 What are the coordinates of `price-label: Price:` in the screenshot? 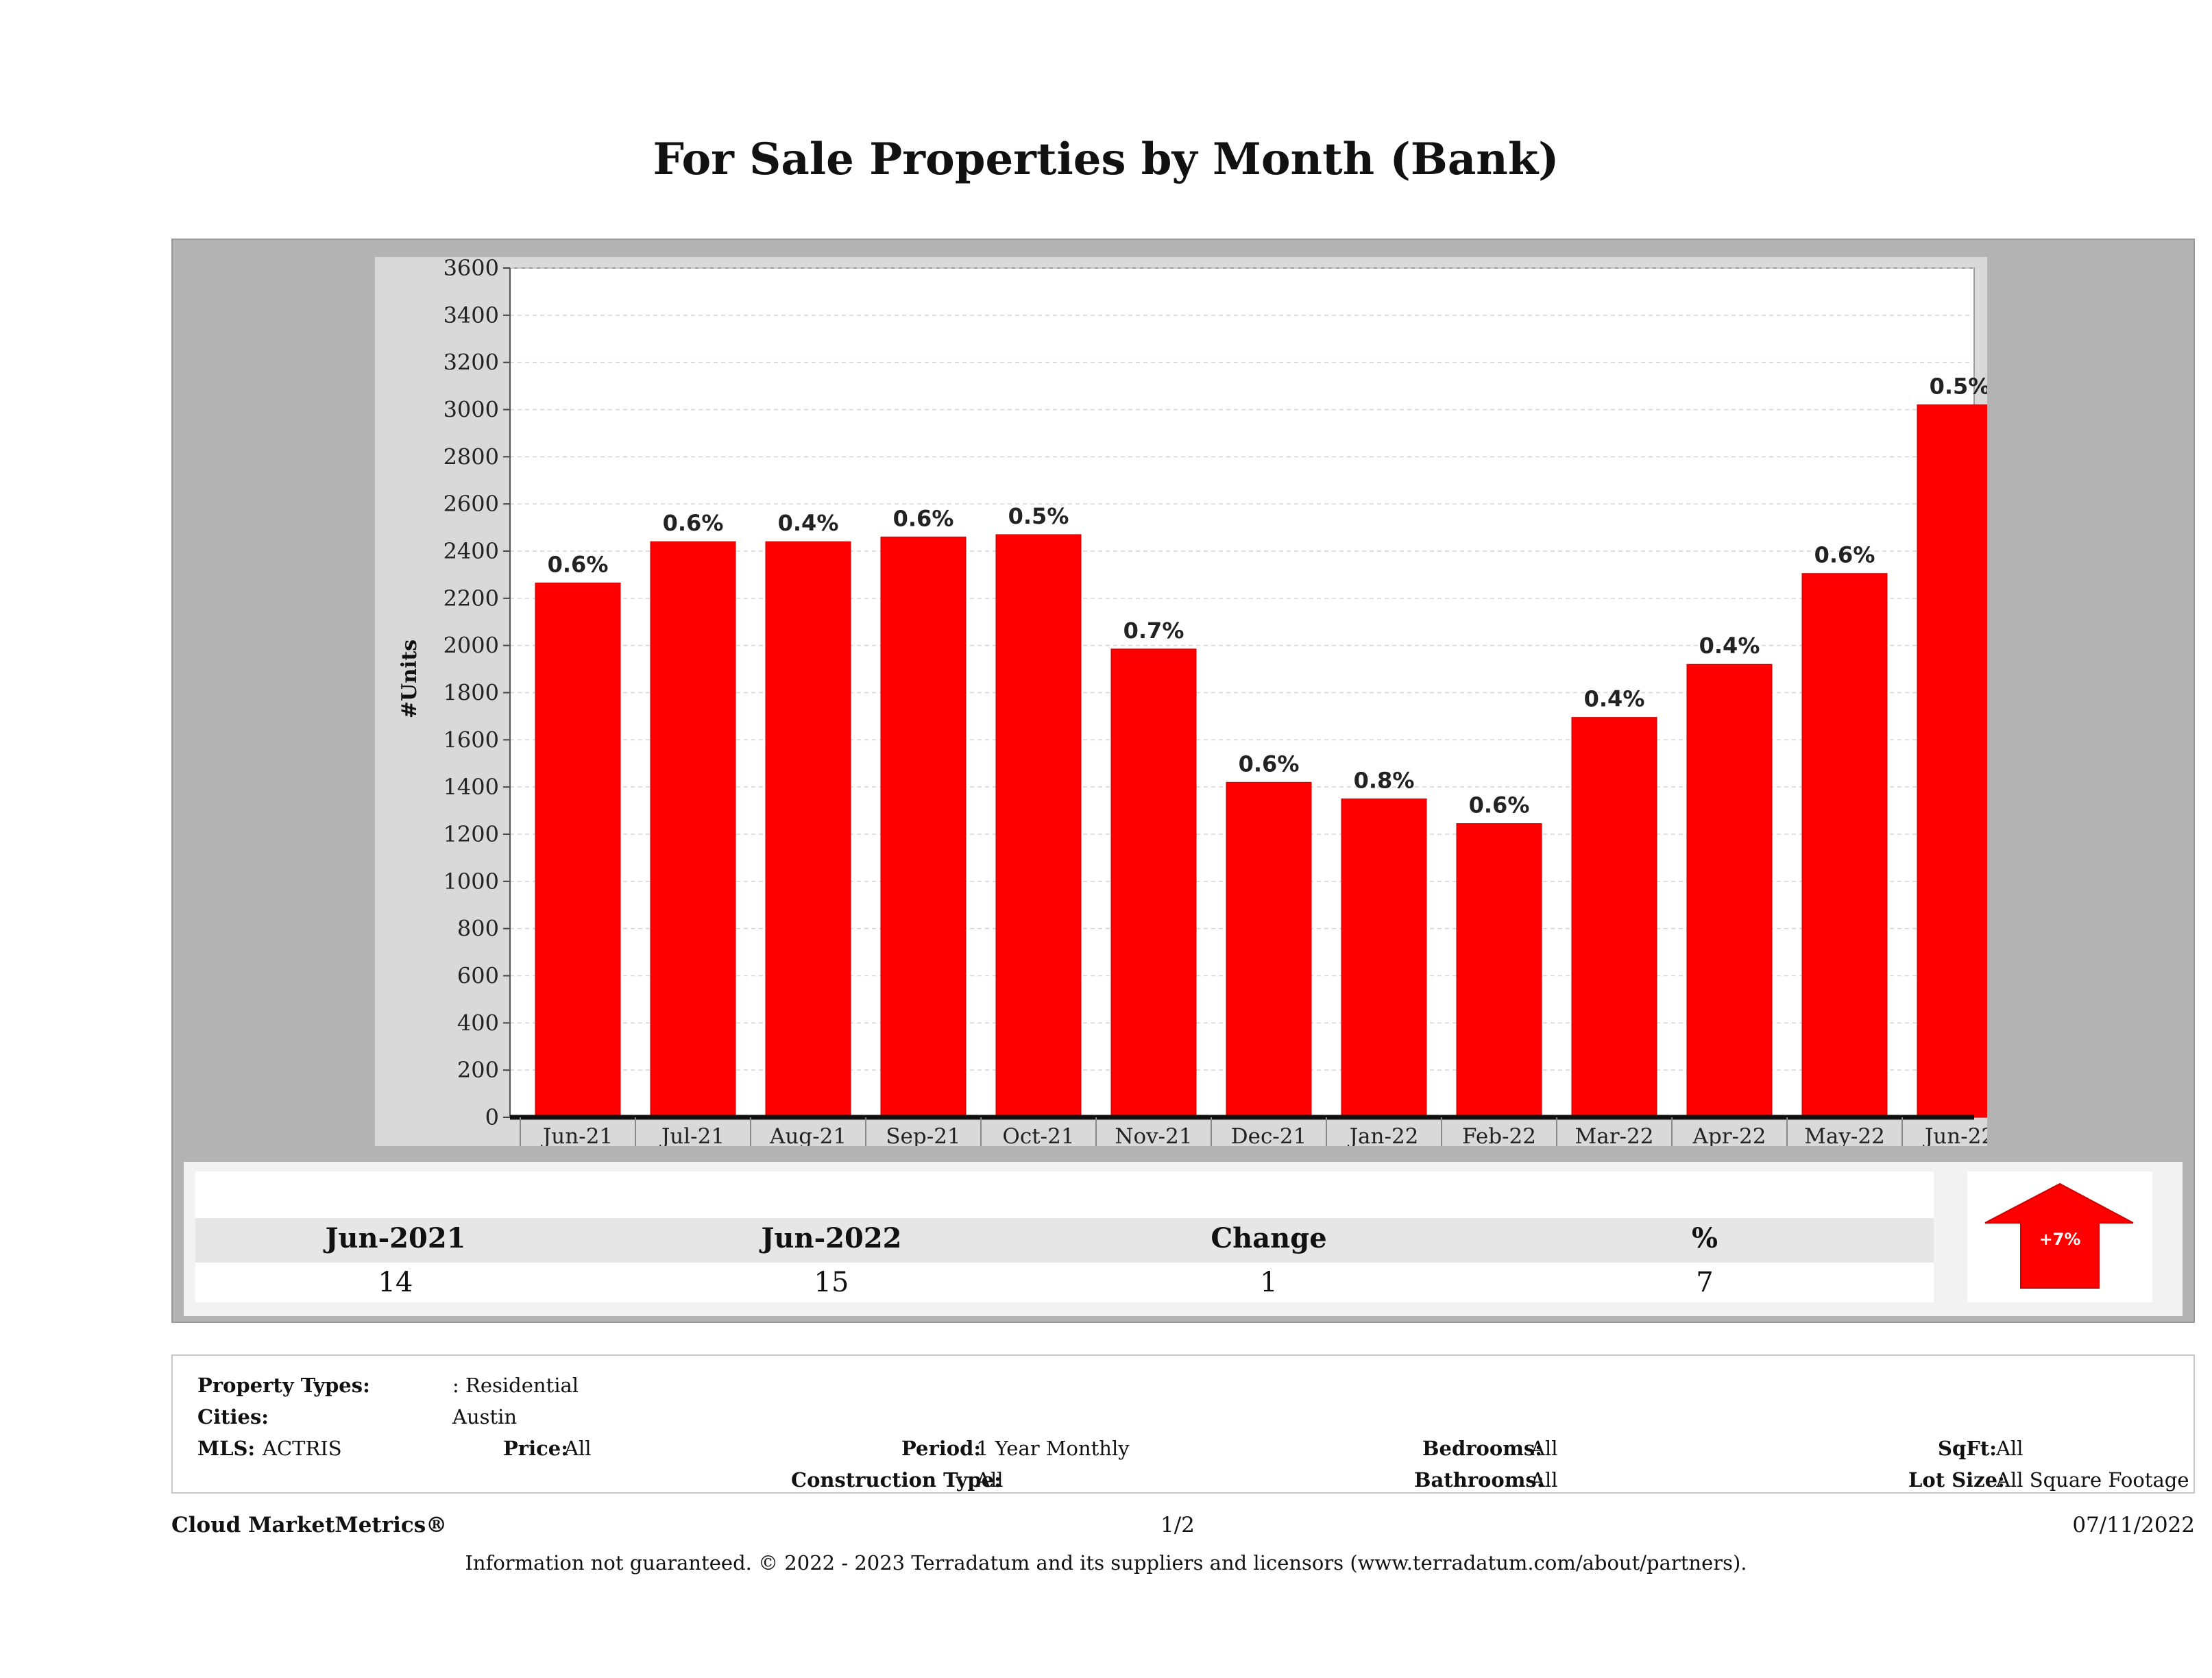 It's located at (536, 1448).